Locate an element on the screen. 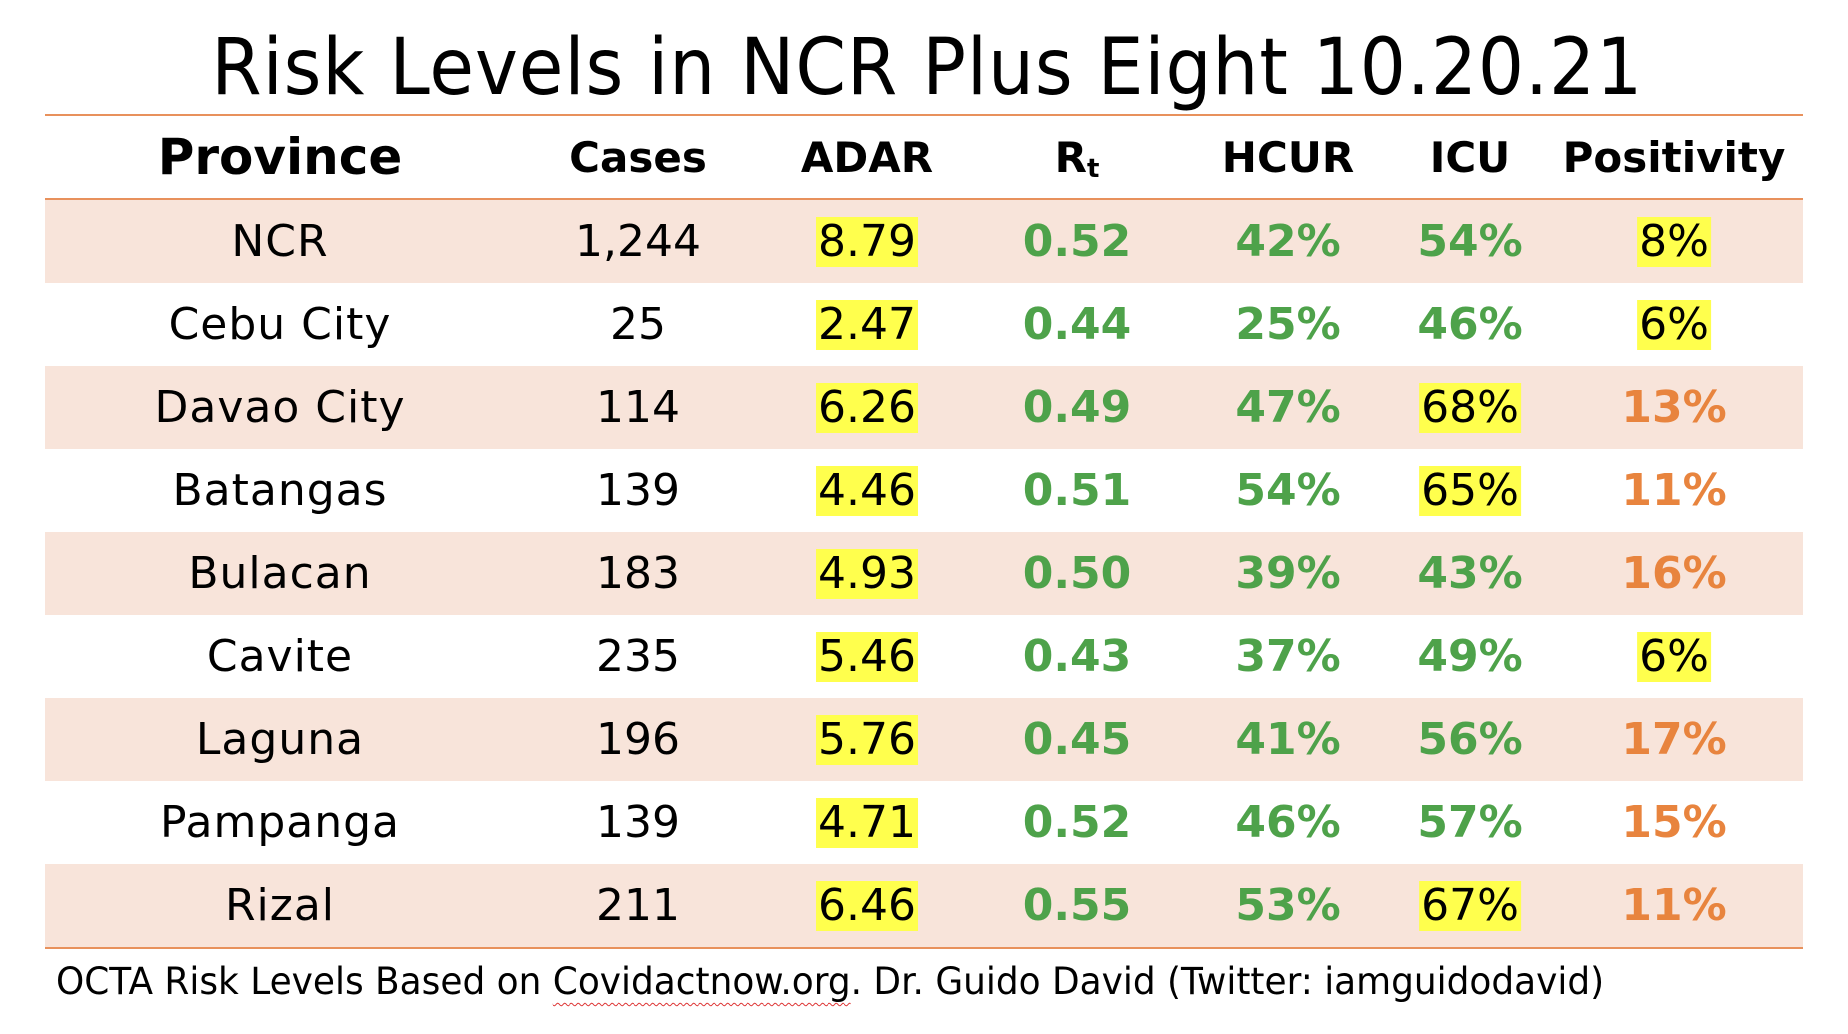 The width and height of the screenshot is (1848, 1034). cell-cases: 25 is located at coordinates (638, 324).